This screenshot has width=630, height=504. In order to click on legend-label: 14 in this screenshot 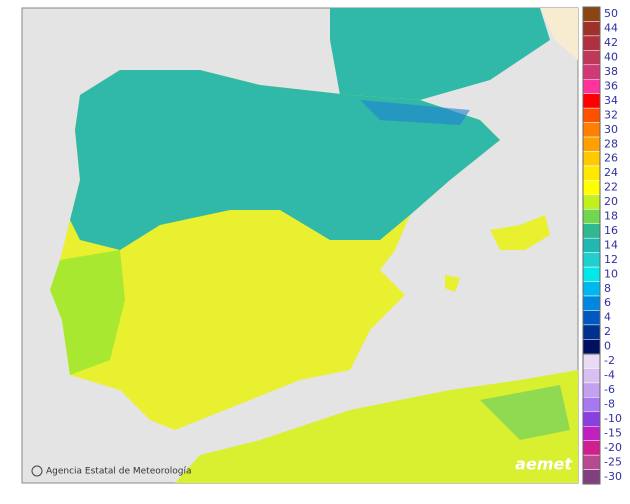, I will do `click(611, 244)`.